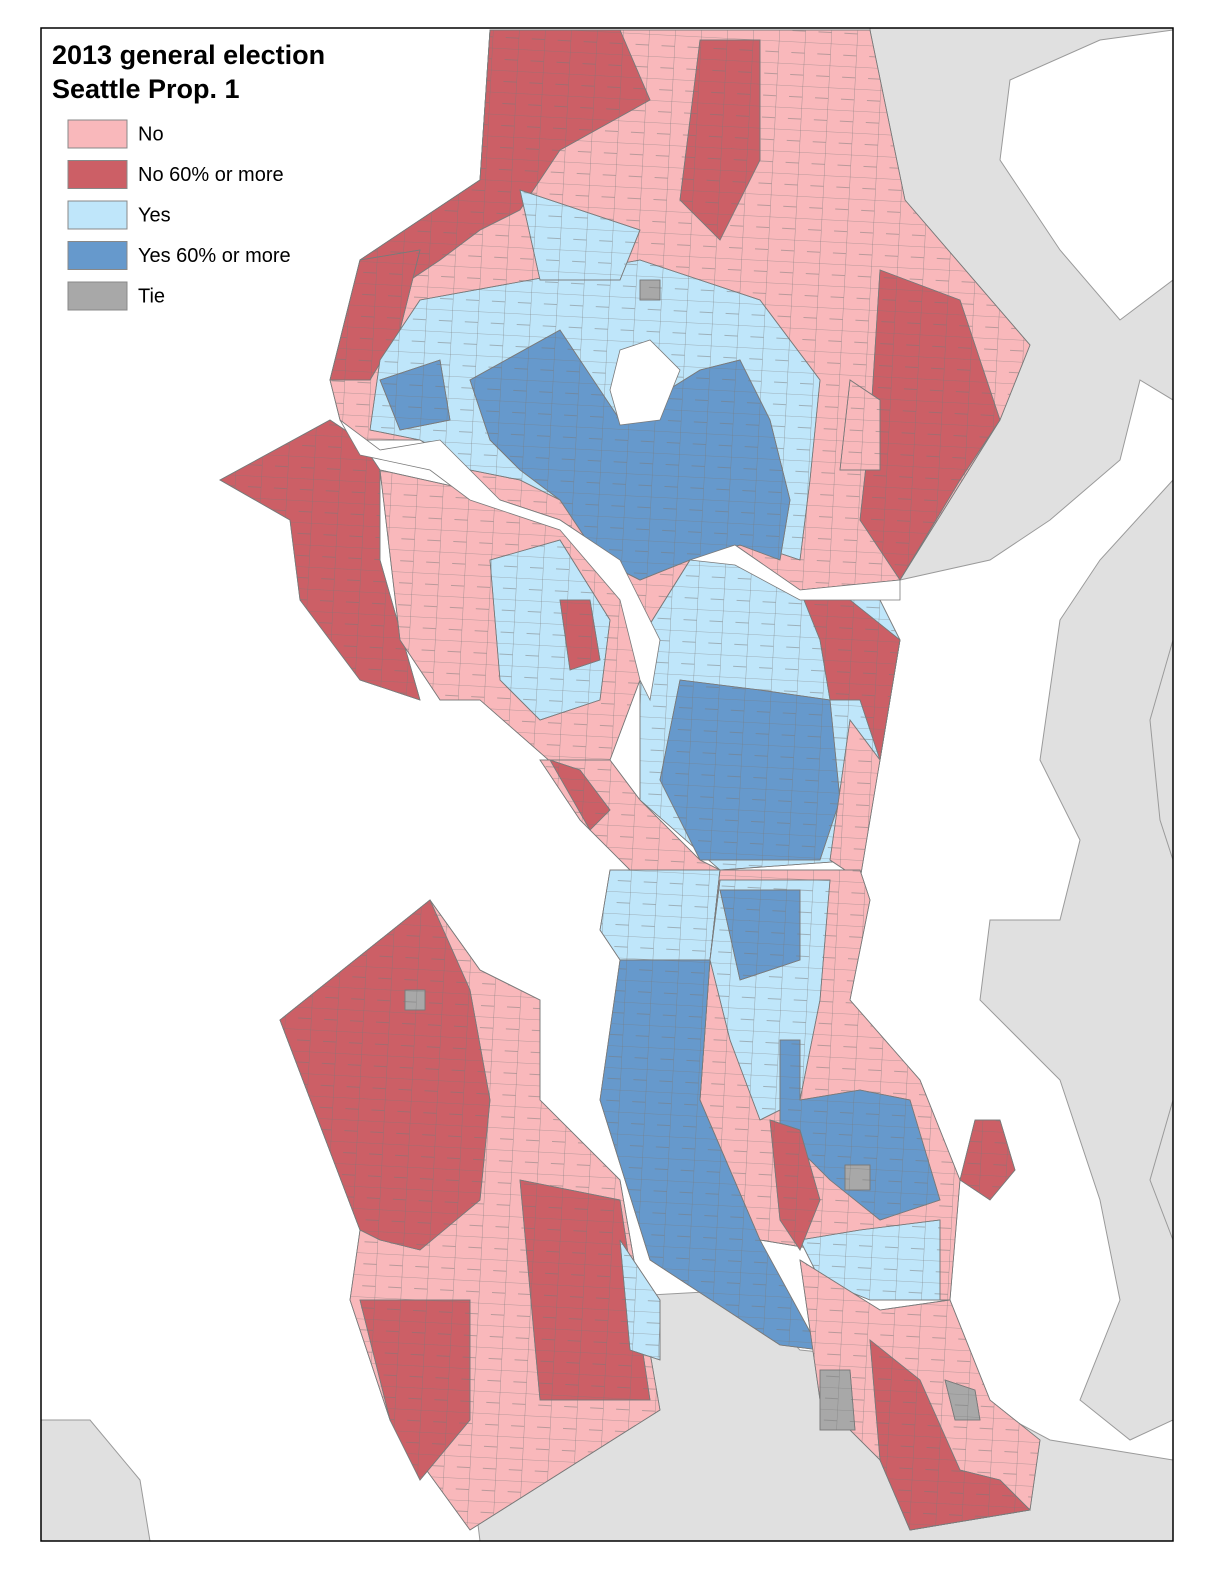 This screenshot has width=1224, height=1584. Describe the element at coordinates (179, 215) in the screenshot. I see `legend: No No 60% or more Yes Yes 60% or more Tie` at that location.